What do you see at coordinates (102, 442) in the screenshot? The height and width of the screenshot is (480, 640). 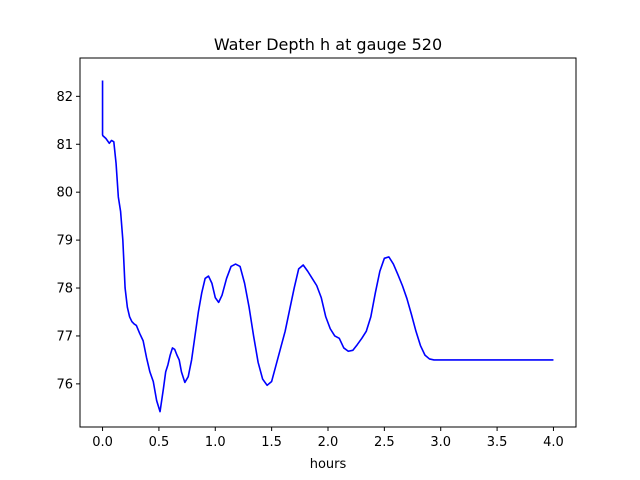 I see `x-tick-label: 0.0` at bounding box center [102, 442].